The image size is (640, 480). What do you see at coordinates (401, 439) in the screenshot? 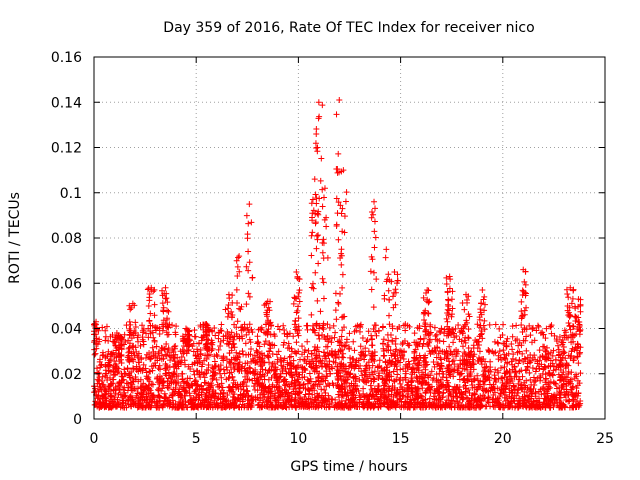
I see `x-tick-label: 15` at bounding box center [401, 439].